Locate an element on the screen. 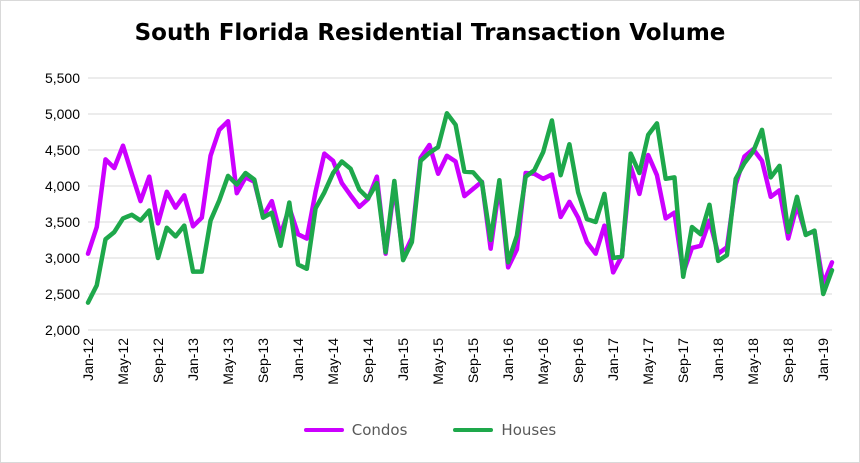 Image resolution: width=860 pixels, height=463 pixels. x-tick-label: May-14 is located at coordinates (333, 361).